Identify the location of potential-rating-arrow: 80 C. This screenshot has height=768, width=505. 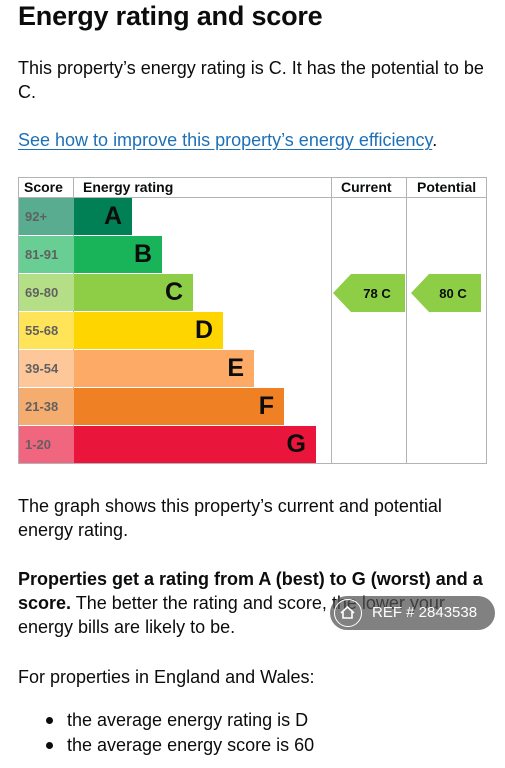
(446, 292).